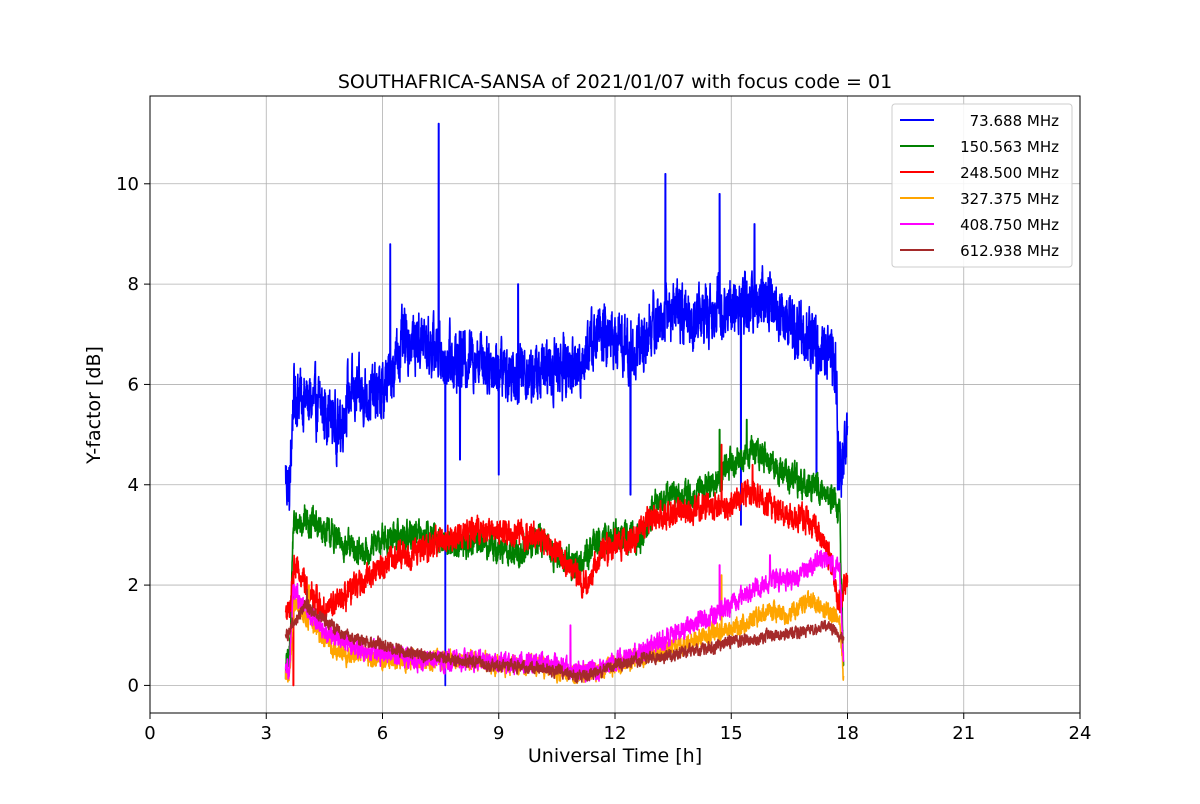  I want to click on legend-label-3: 248.500 MHz, so click(1009, 173).